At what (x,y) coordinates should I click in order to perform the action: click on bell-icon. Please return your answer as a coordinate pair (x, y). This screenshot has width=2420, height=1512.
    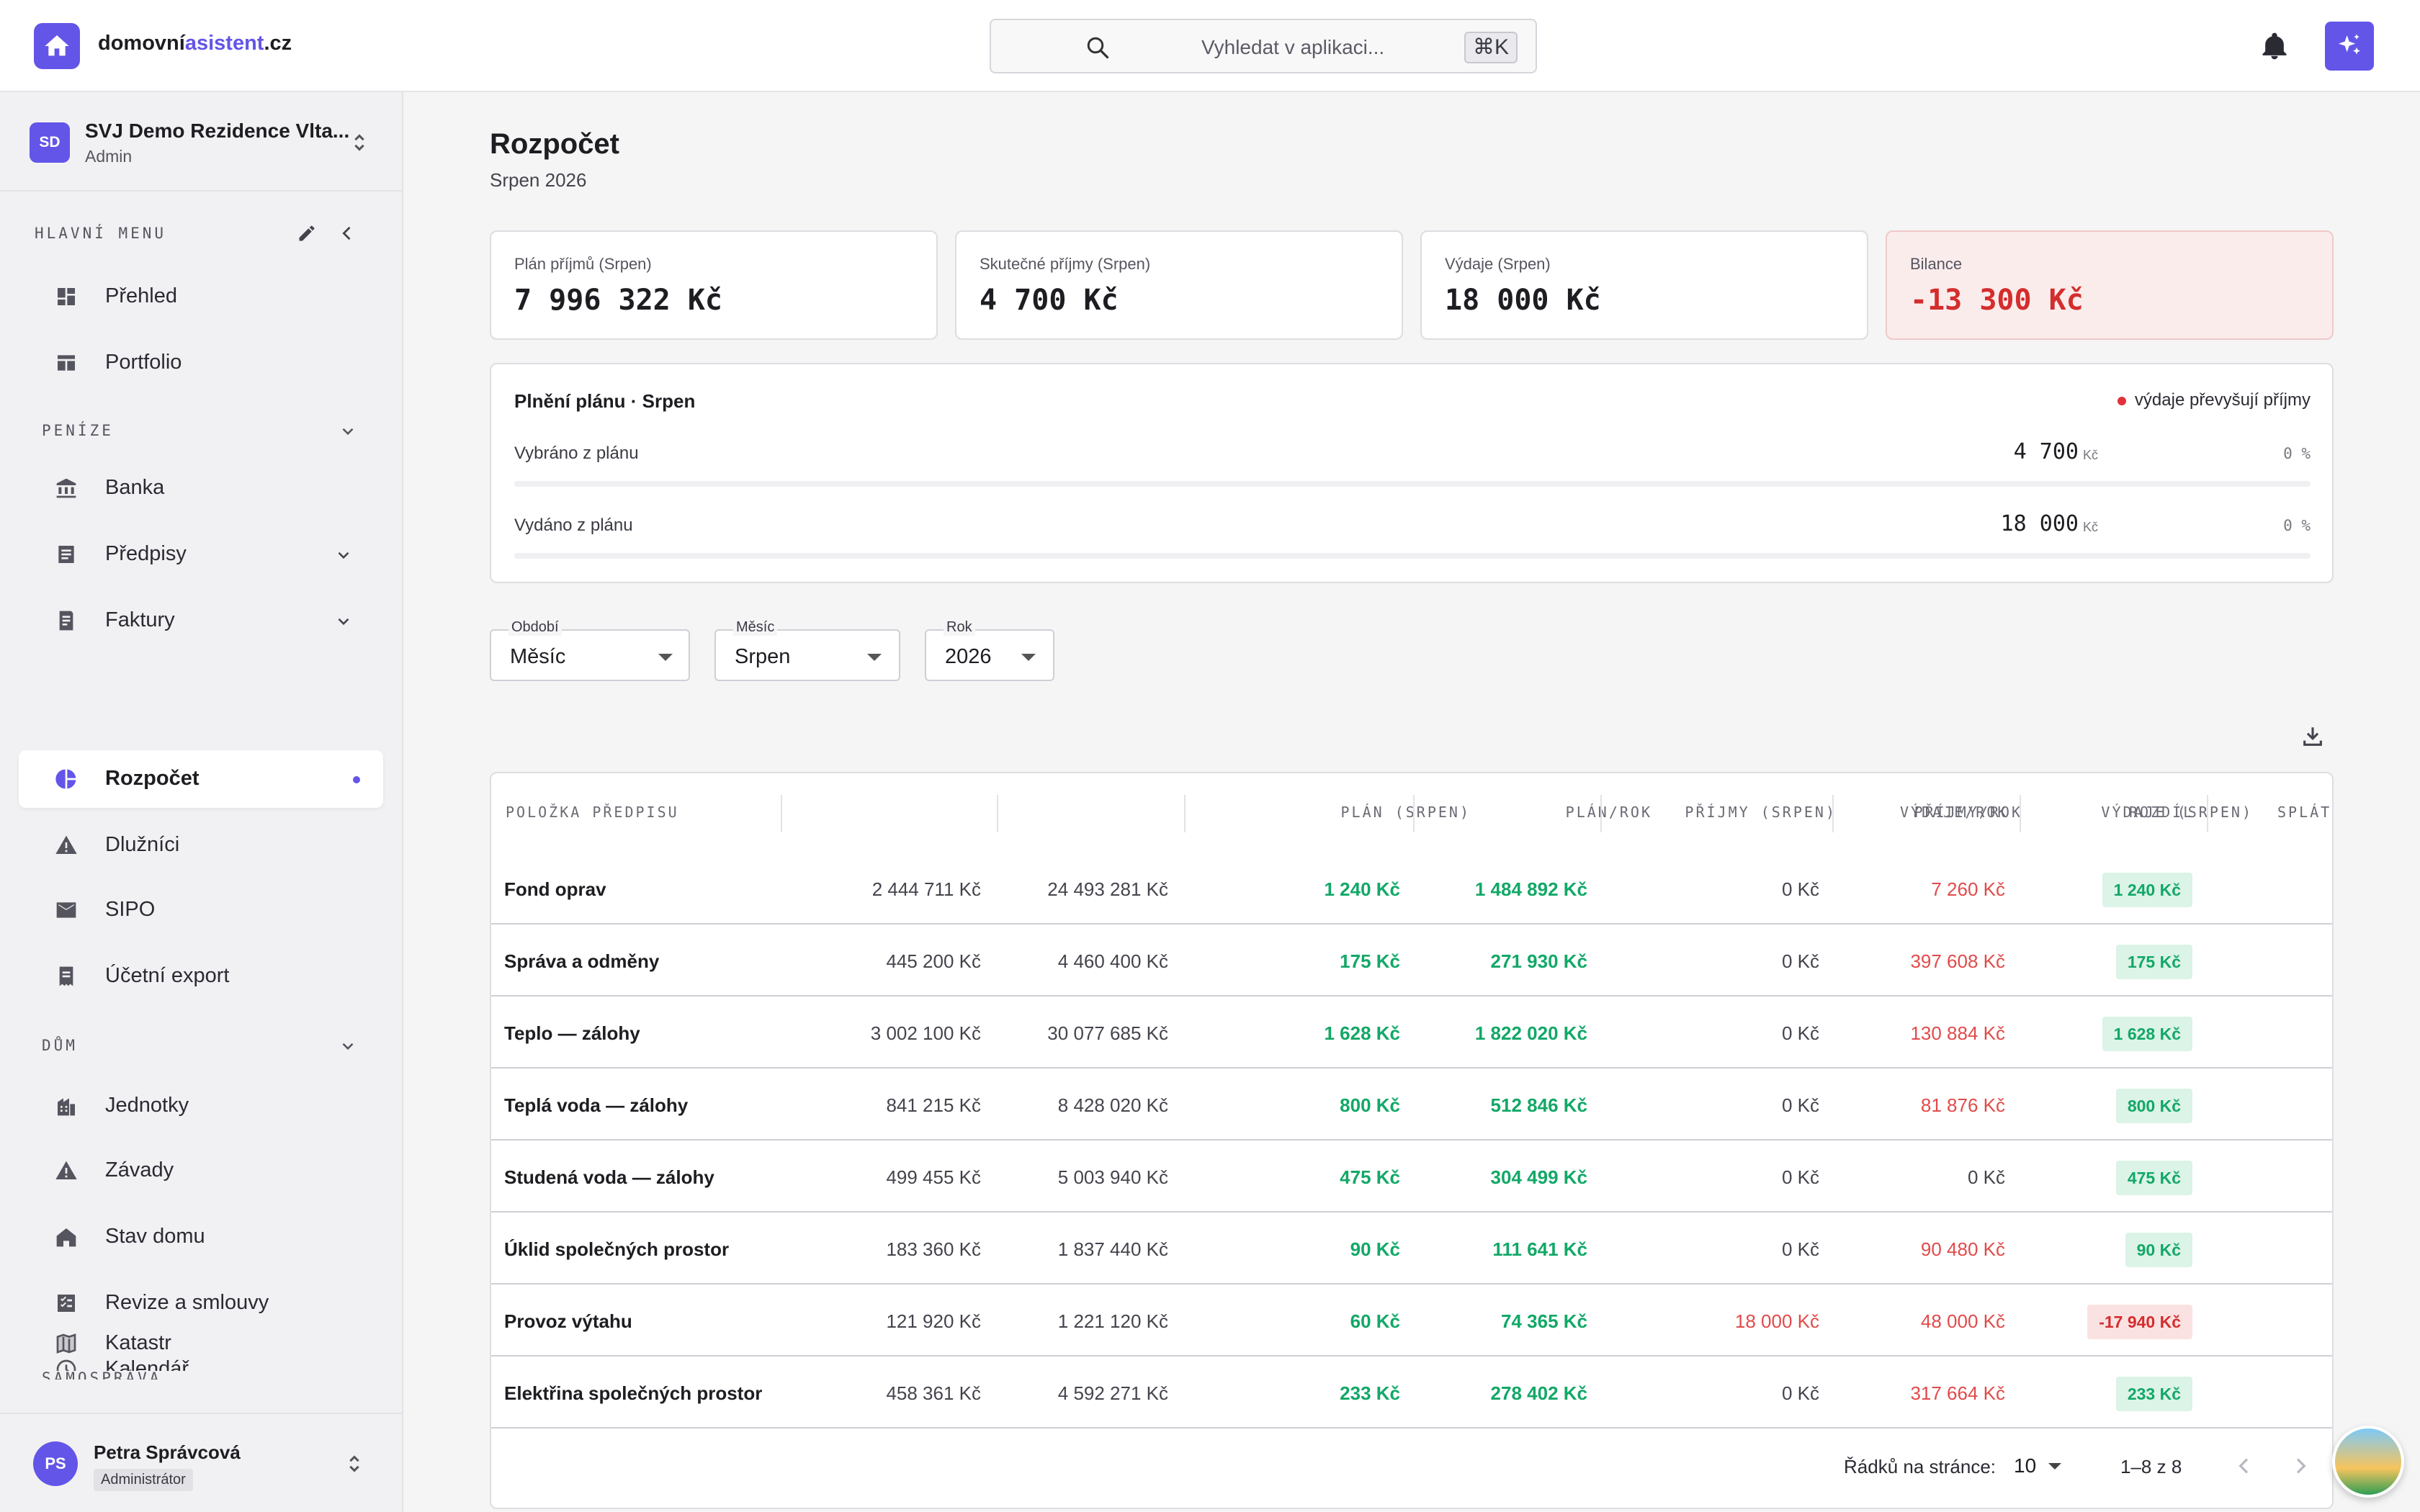
    Looking at the image, I should click on (2274, 46).